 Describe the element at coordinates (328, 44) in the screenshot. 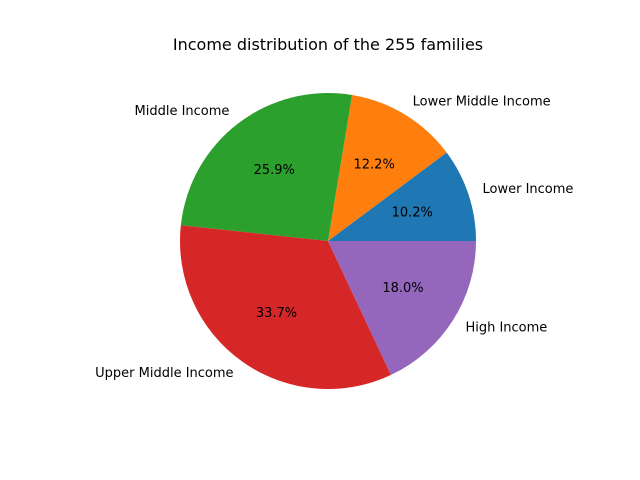

I see `chart-title: Income distribution of the 255 families` at that location.